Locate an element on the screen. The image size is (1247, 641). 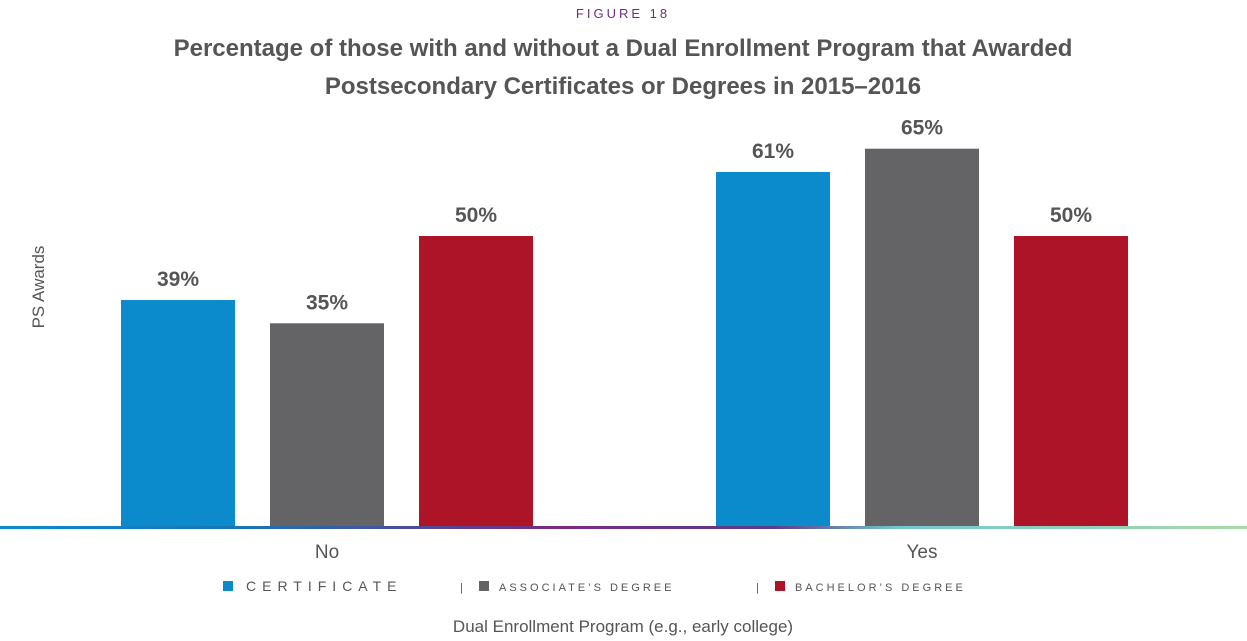
value-label-associate-no: 35% is located at coordinates (327, 302).